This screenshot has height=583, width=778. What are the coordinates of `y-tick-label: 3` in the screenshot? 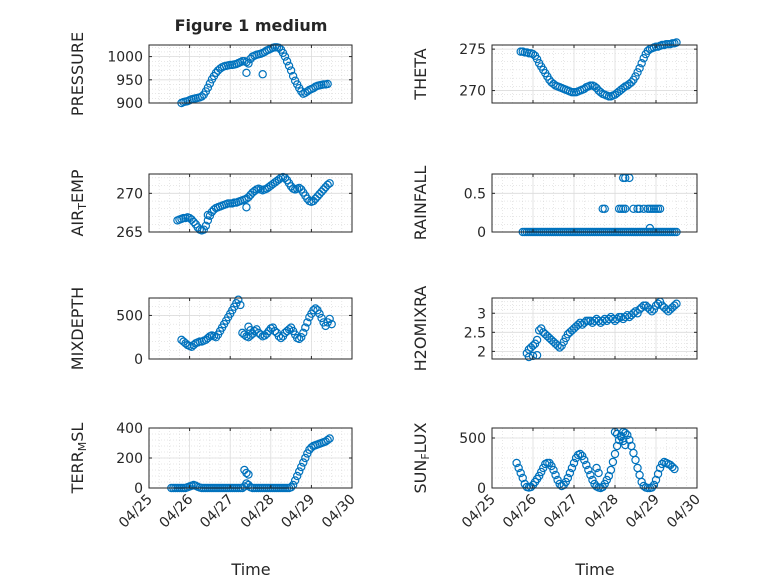 It's located at (481, 314).